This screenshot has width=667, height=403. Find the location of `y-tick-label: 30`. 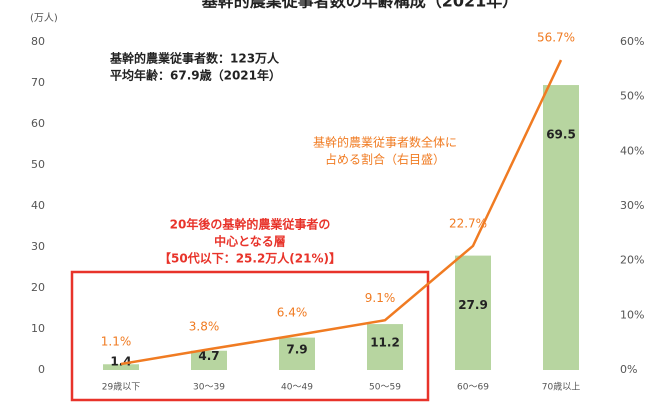

y-tick-label: 30 is located at coordinates (38, 246).